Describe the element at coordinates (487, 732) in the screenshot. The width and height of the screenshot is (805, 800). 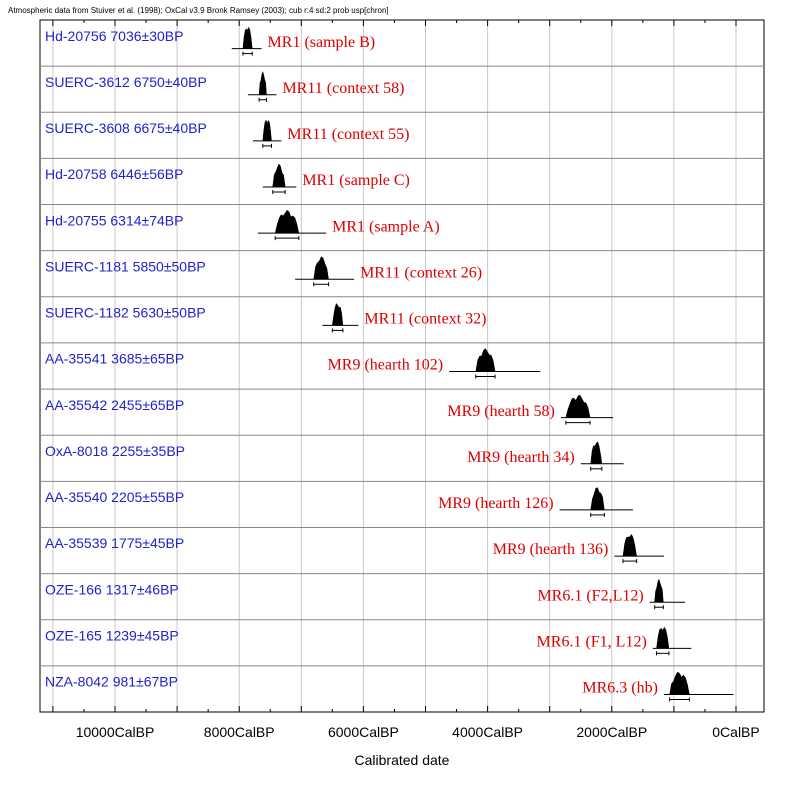
I see `x-tick-label: 4000CalBP` at that location.